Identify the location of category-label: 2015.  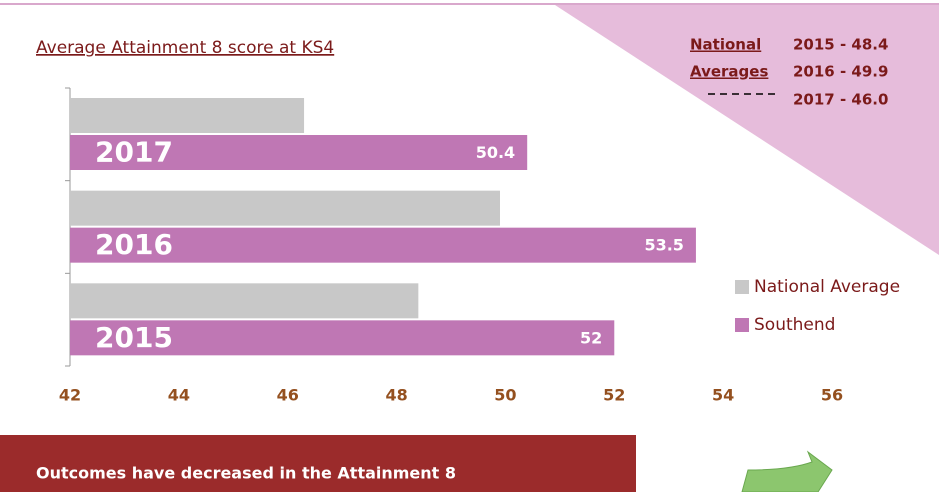
(134, 337).